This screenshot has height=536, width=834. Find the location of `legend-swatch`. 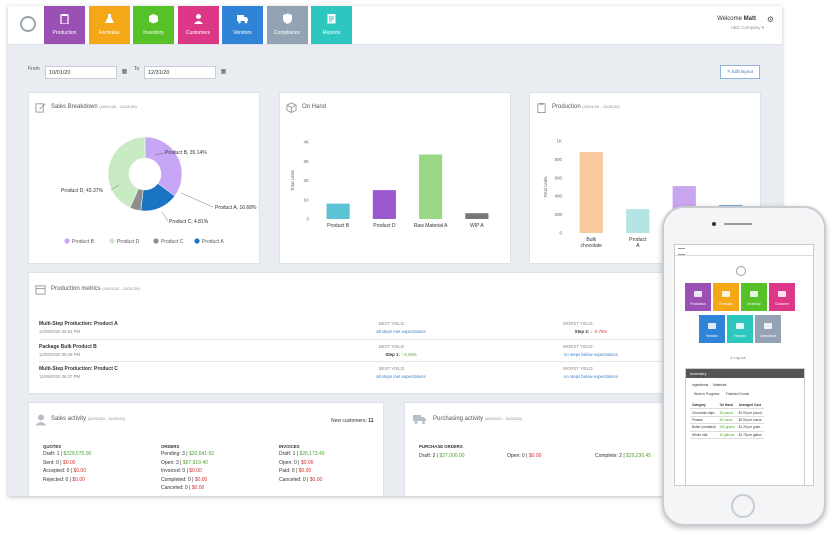

legend-swatch is located at coordinates (67, 241).